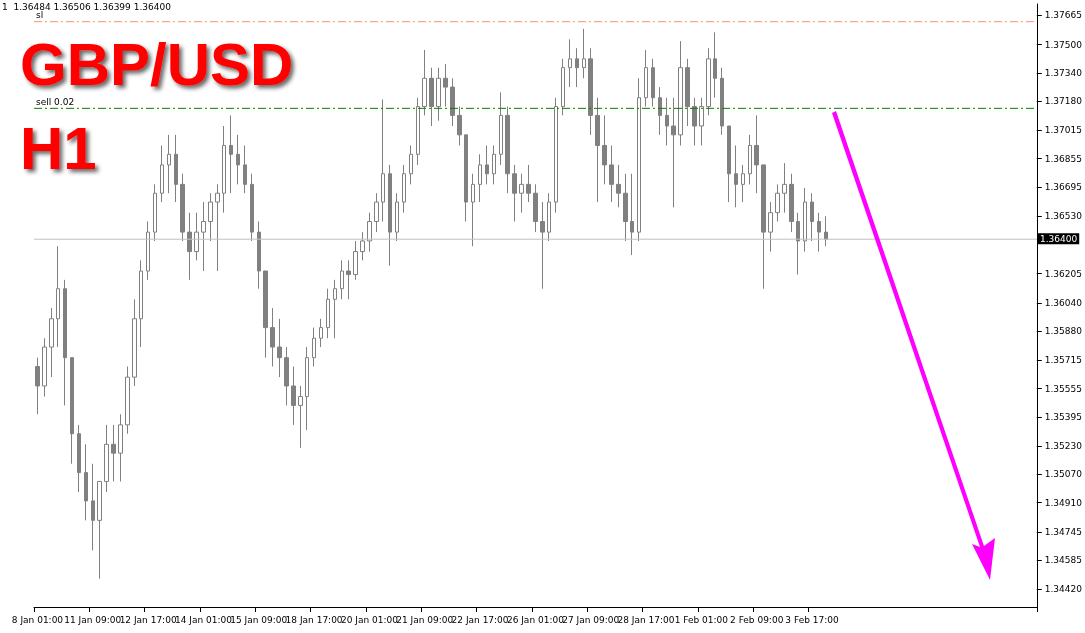  Describe the element at coordinates (1063, 502) in the screenshot. I see `y-tick-label: 1.34910` at that location.